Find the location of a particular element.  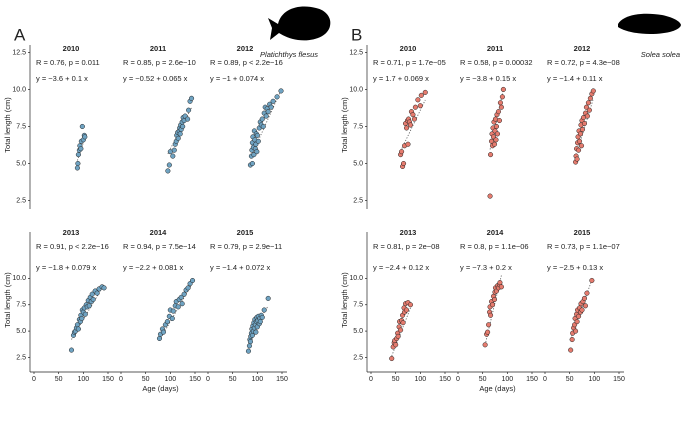

y-tick-label: 12.5 is located at coordinates (356, 52).